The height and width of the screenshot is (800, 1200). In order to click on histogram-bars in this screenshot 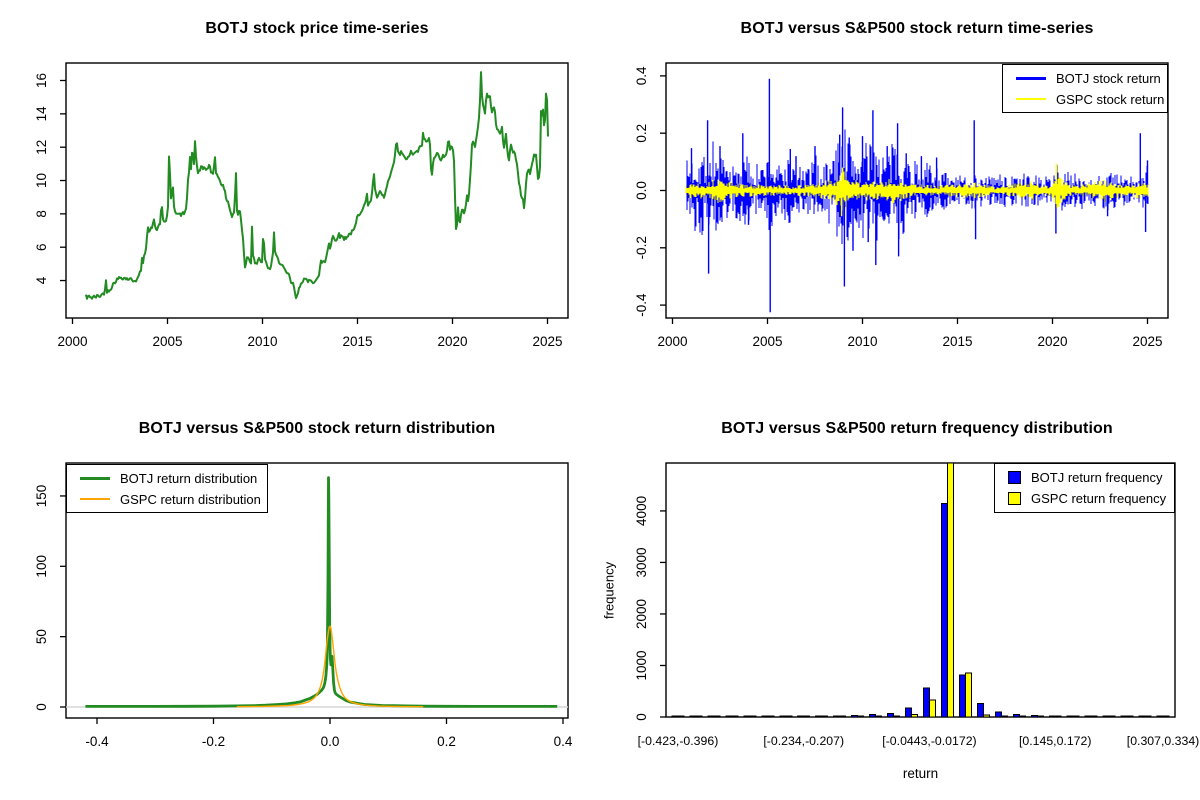, I will do `click(920, 590)`.